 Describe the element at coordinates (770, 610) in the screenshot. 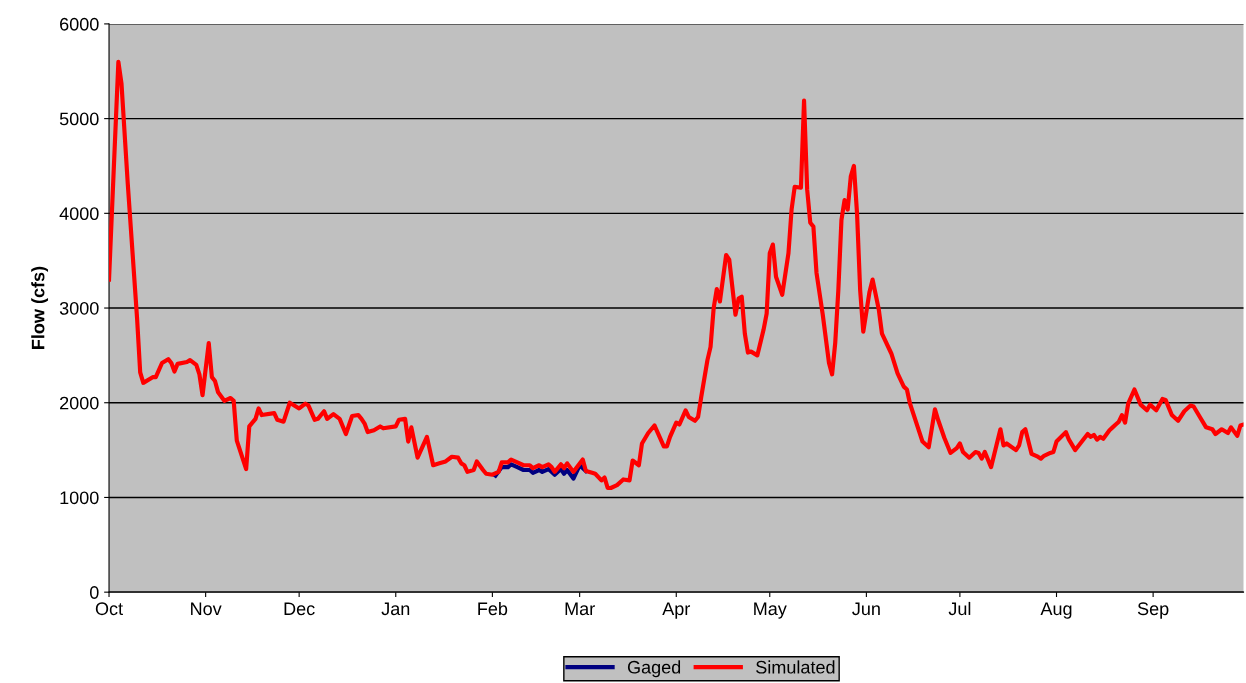

I see `x-tick-label: May` at that location.